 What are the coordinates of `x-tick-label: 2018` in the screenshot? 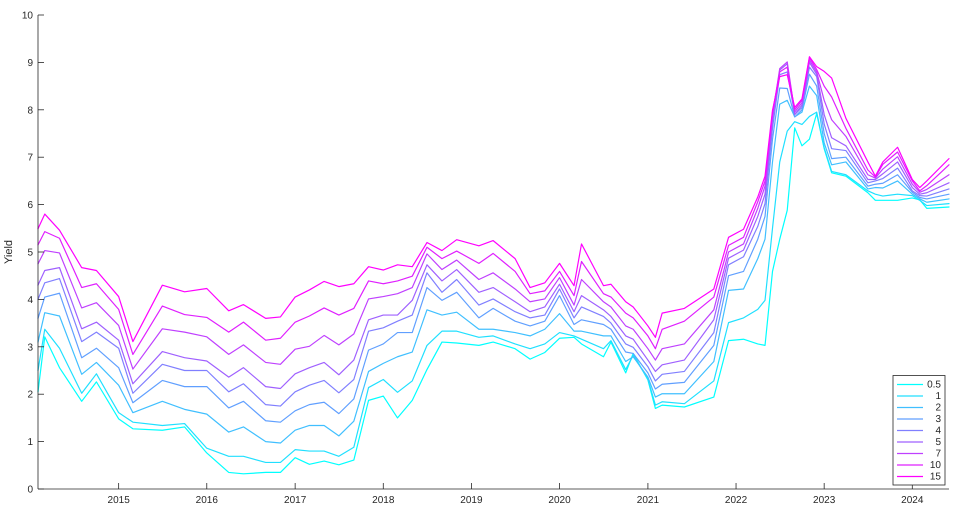 It's located at (383, 500).